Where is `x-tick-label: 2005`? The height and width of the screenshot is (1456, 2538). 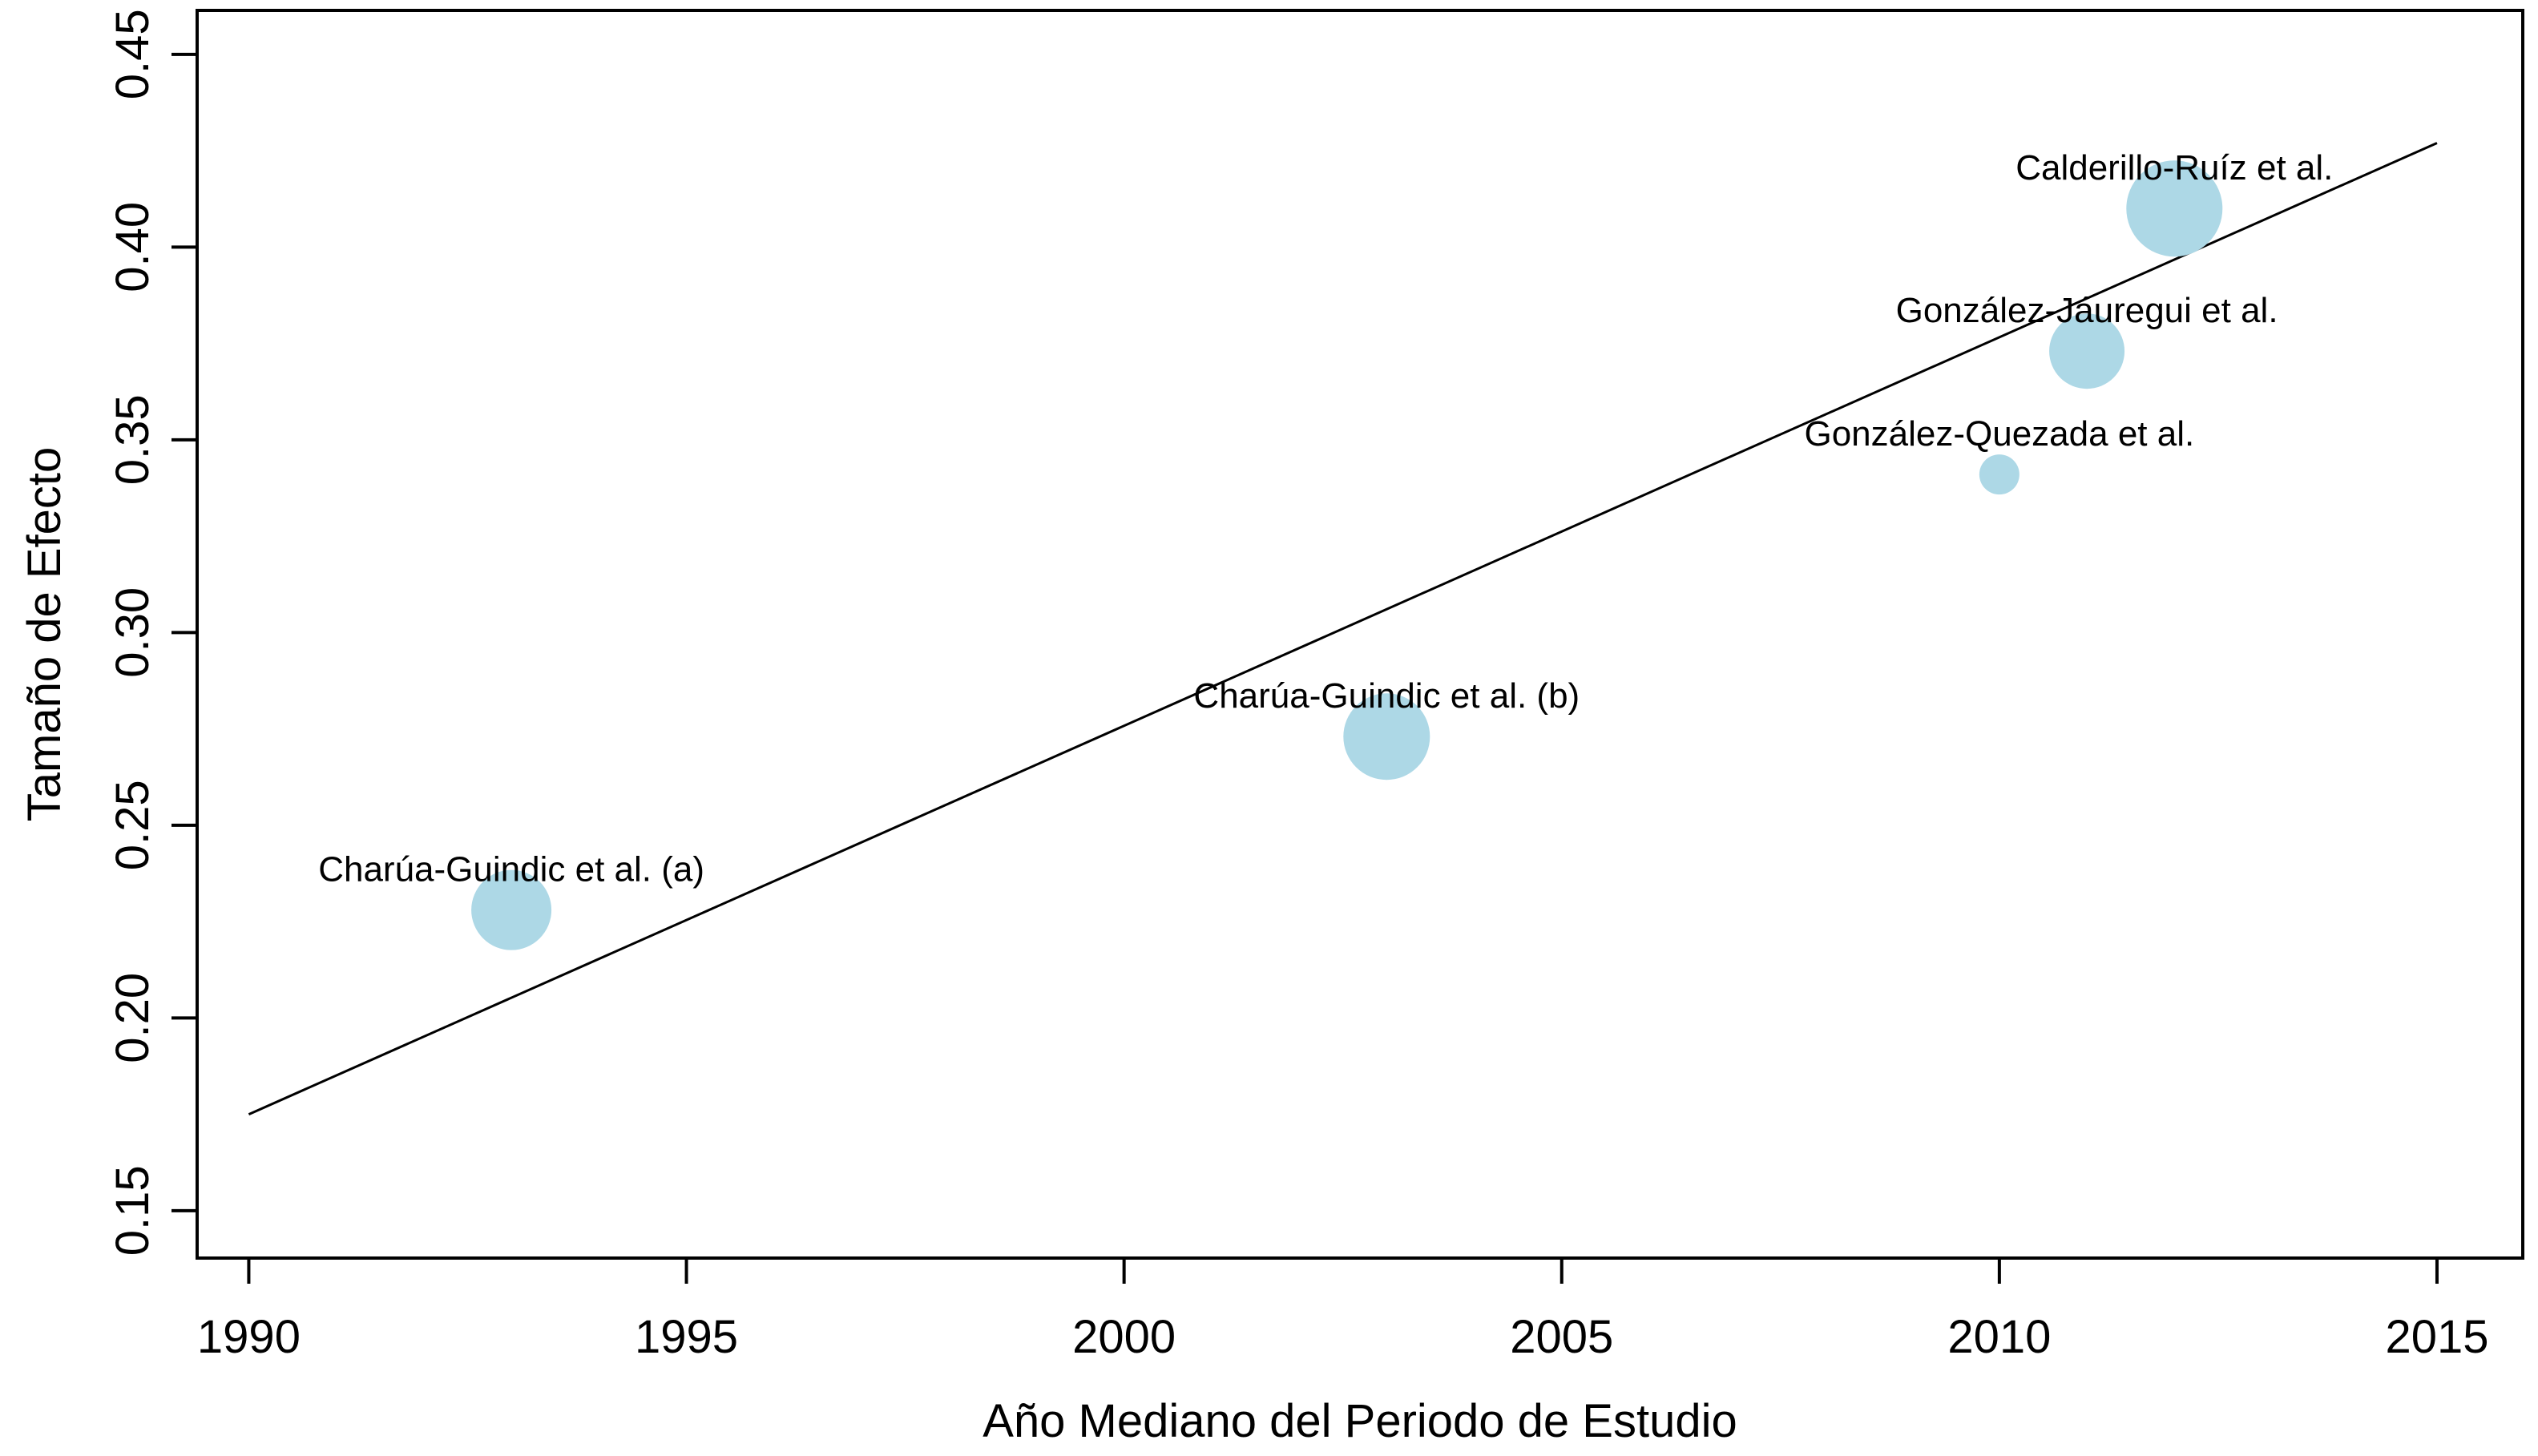
x-tick-label: 2005 is located at coordinates (1561, 1337).